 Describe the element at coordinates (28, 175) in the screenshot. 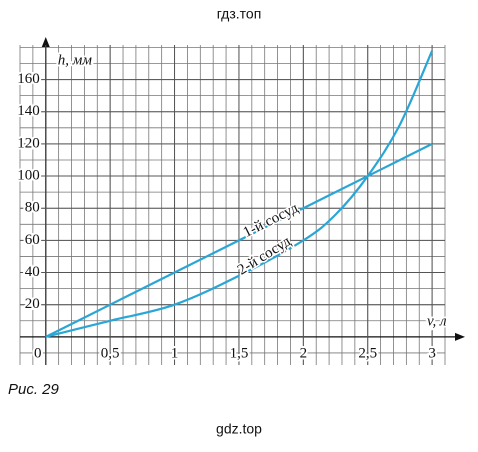

I see `y-tick-label: 100` at that location.